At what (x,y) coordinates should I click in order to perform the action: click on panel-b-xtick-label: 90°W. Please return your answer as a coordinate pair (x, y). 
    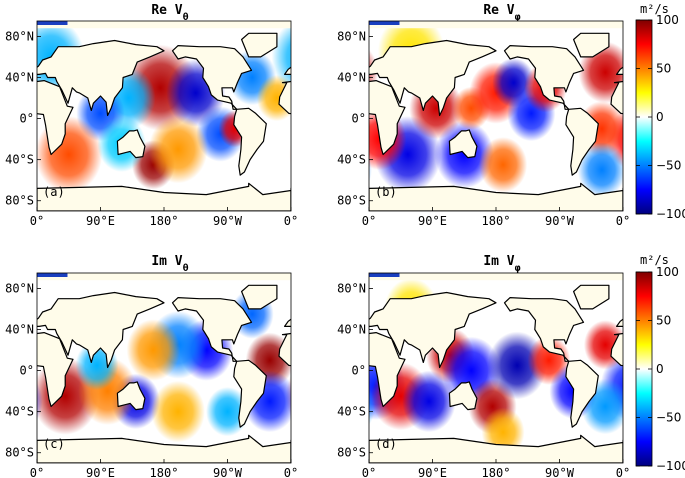
    Looking at the image, I should click on (560, 221).